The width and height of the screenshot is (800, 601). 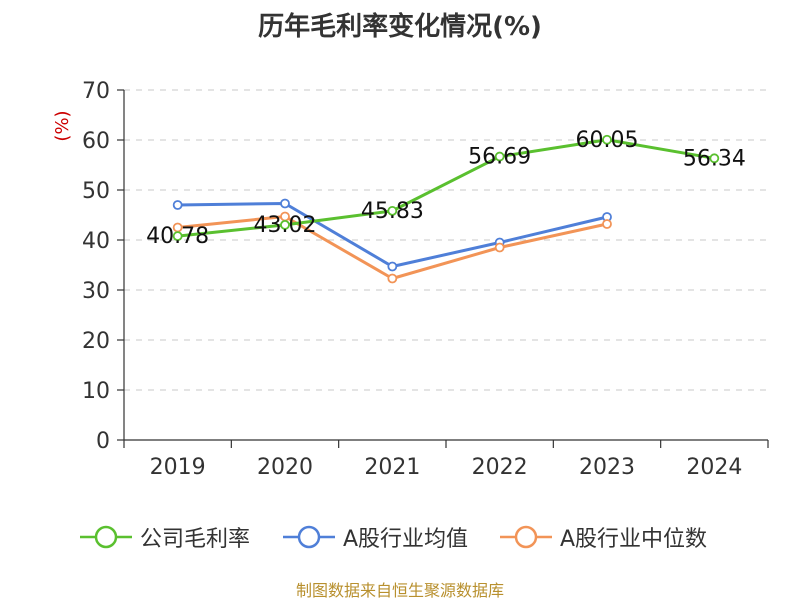 What do you see at coordinates (178, 467) in the screenshot?
I see `x-tick-label: 2019` at bounding box center [178, 467].